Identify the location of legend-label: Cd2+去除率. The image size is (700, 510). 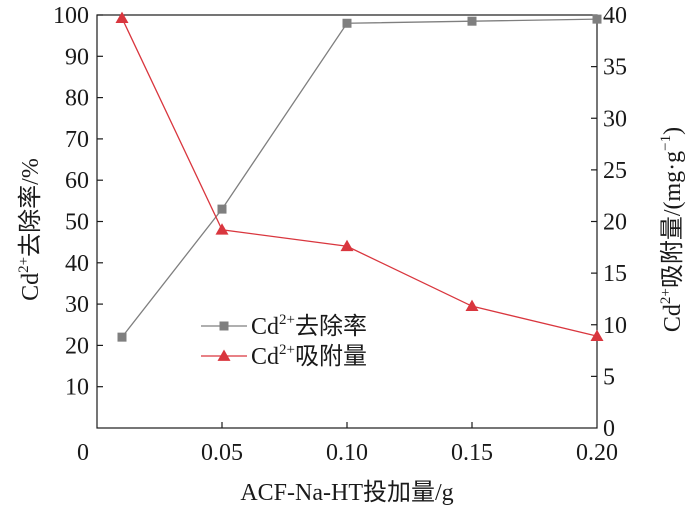
(309, 326).